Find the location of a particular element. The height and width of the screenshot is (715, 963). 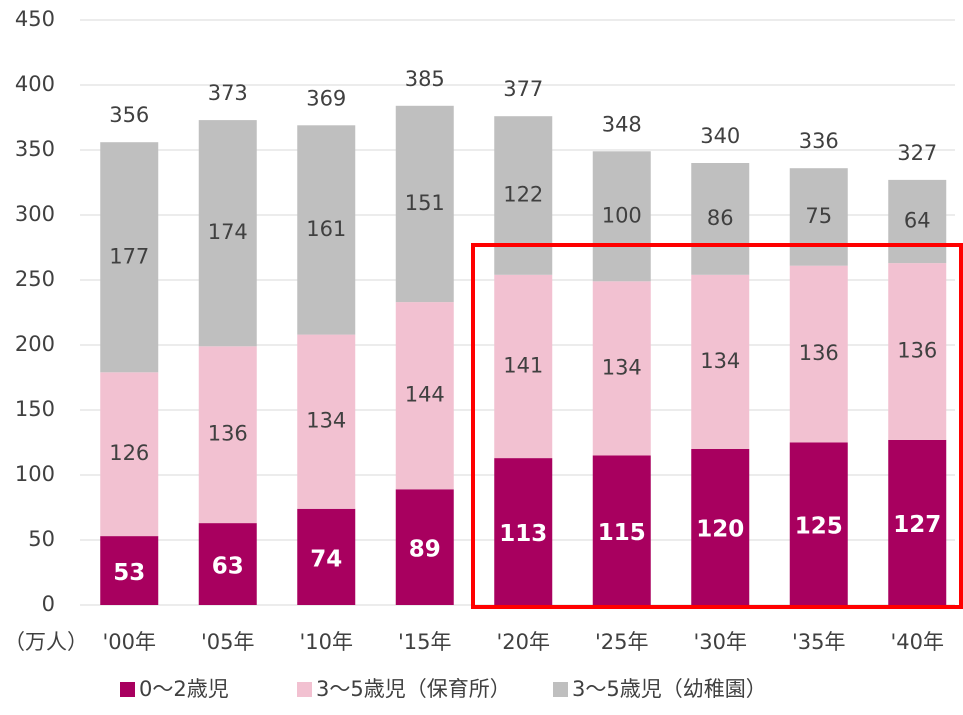

data-label: 89 is located at coordinates (425, 550).